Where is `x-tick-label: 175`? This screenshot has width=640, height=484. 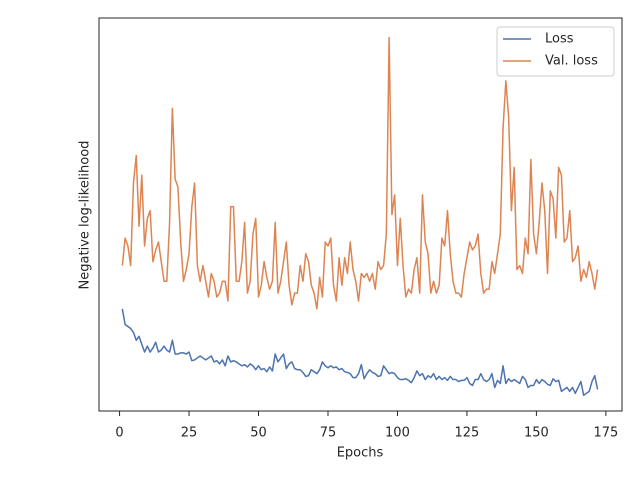 x-tick-label: 175 is located at coordinates (605, 433).